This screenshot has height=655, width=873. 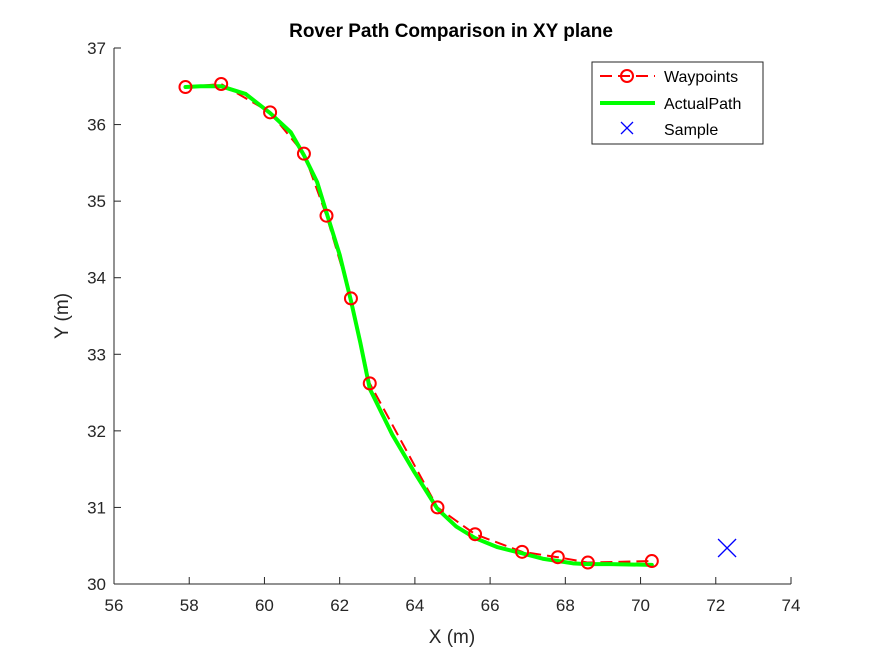 What do you see at coordinates (339, 605) in the screenshot?
I see `x-tick-label: 62` at bounding box center [339, 605].